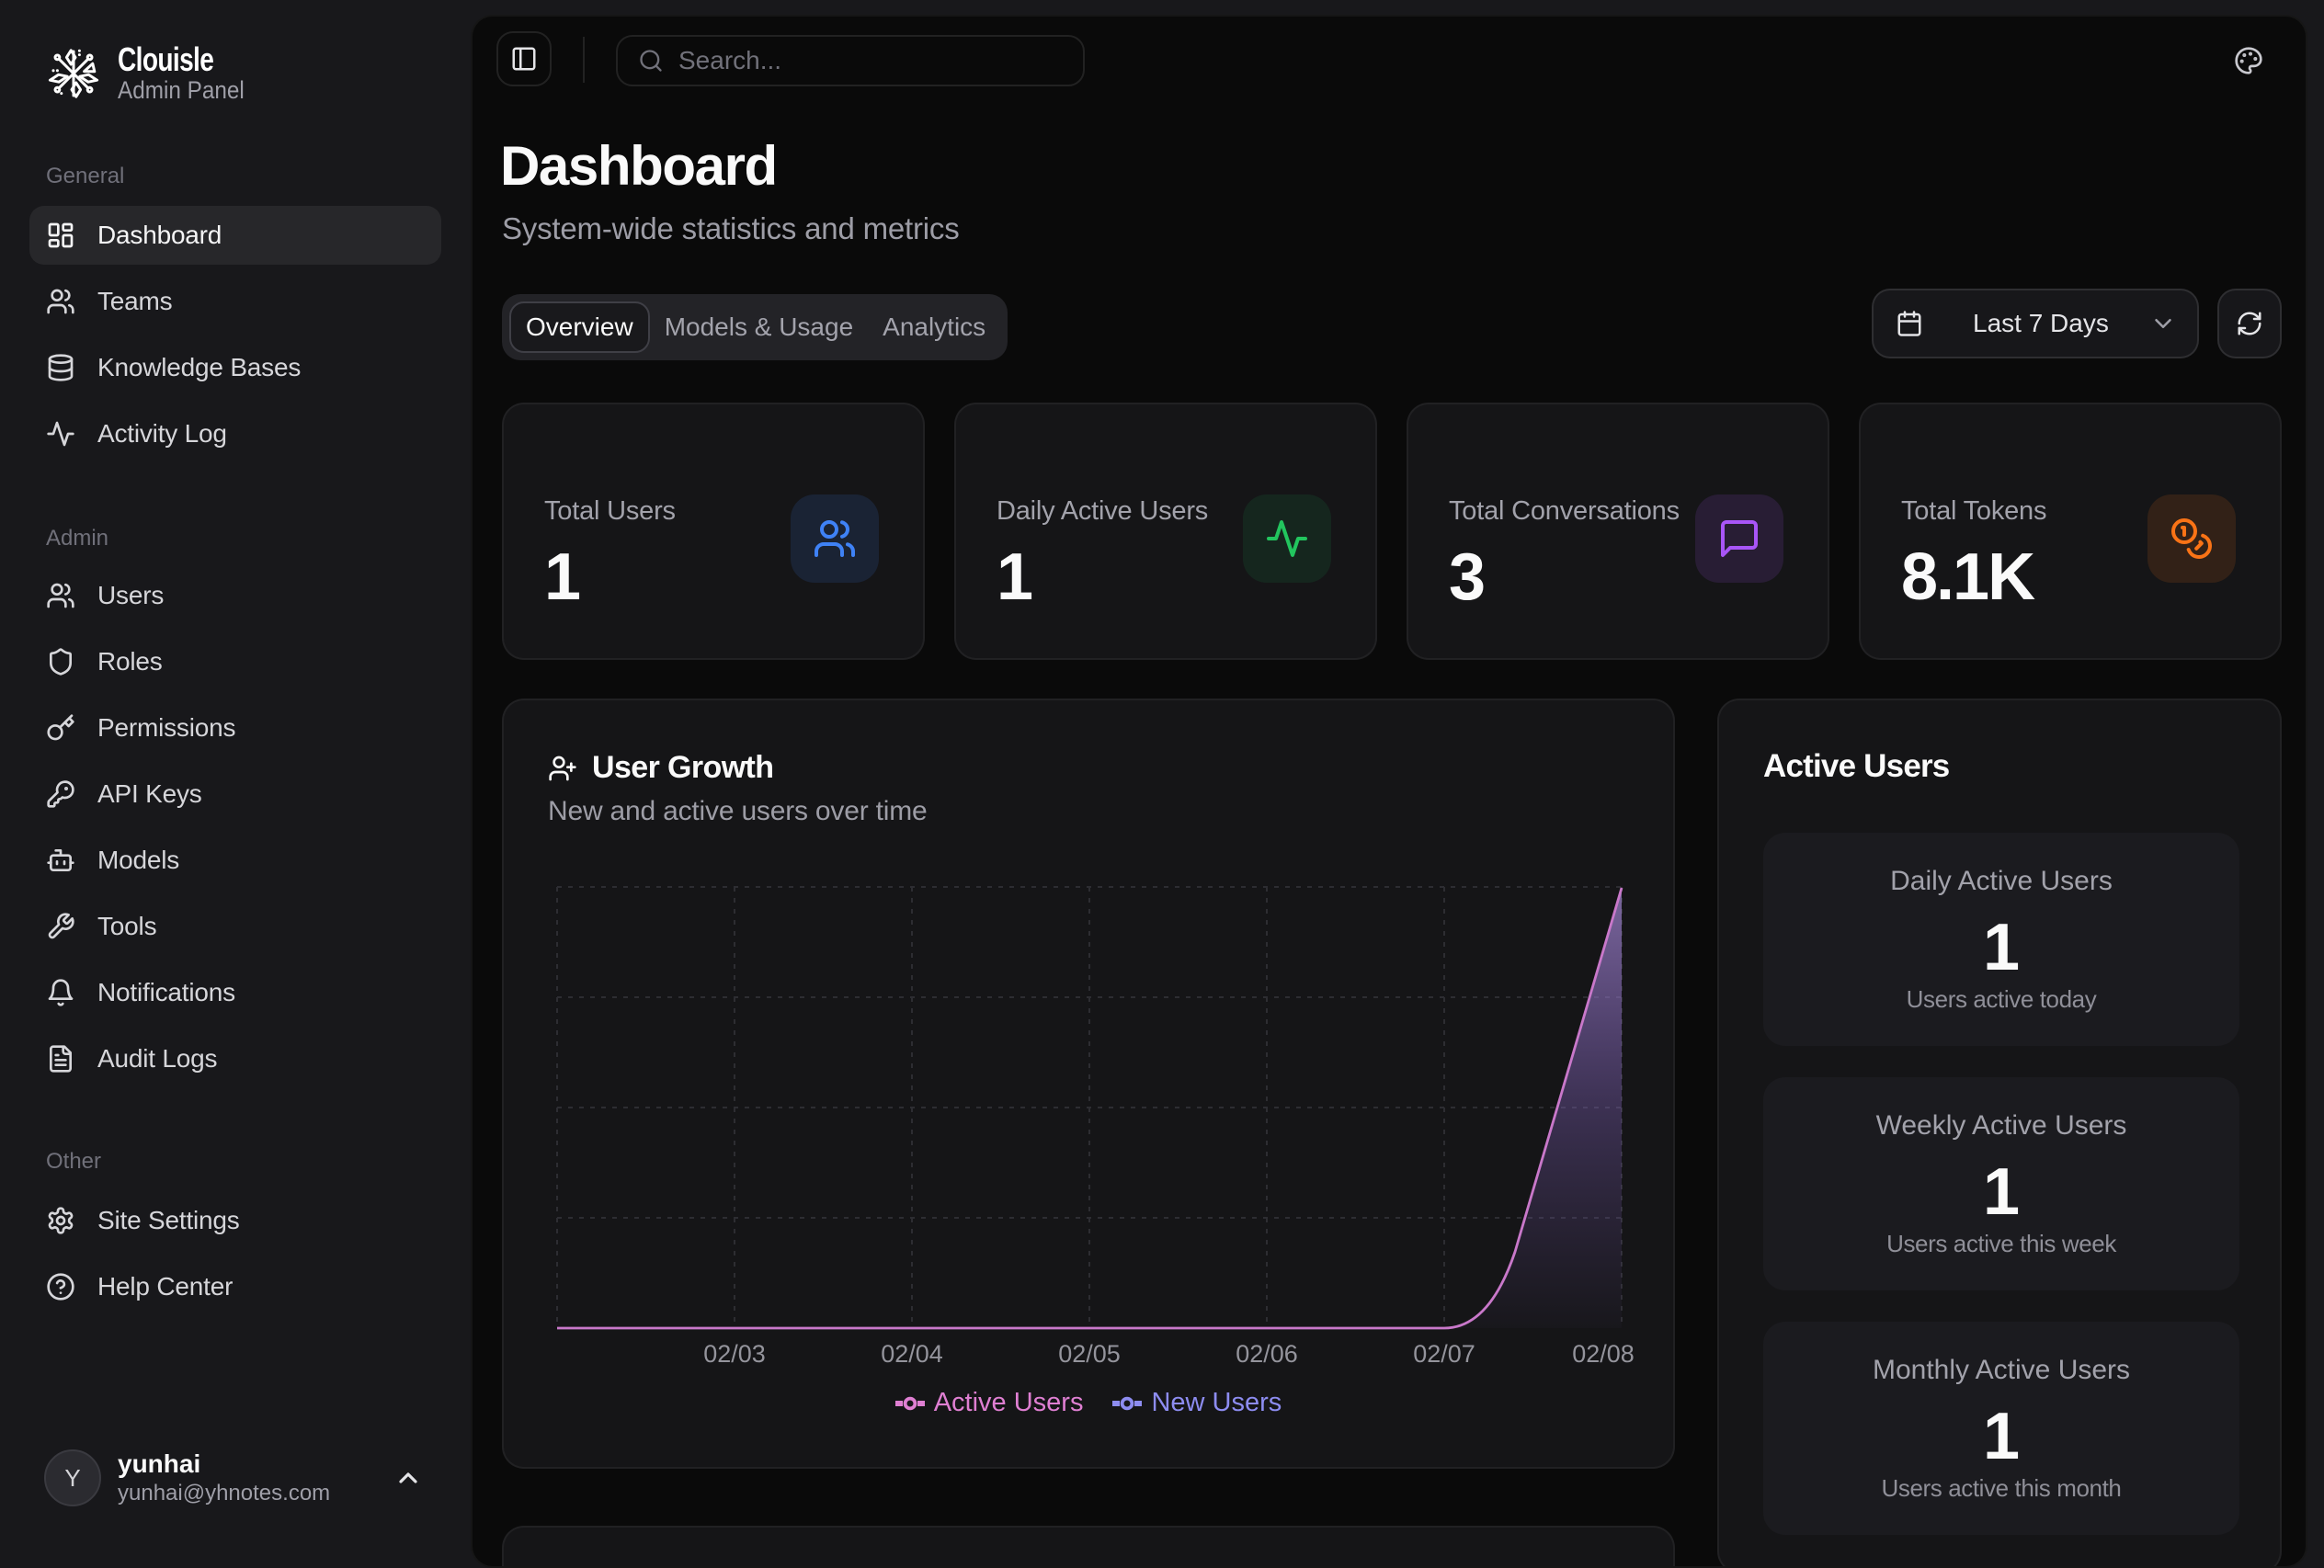 The height and width of the screenshot is (1568, 2324). I want to click on svg-text: 02/05, so click(1089, 1354).